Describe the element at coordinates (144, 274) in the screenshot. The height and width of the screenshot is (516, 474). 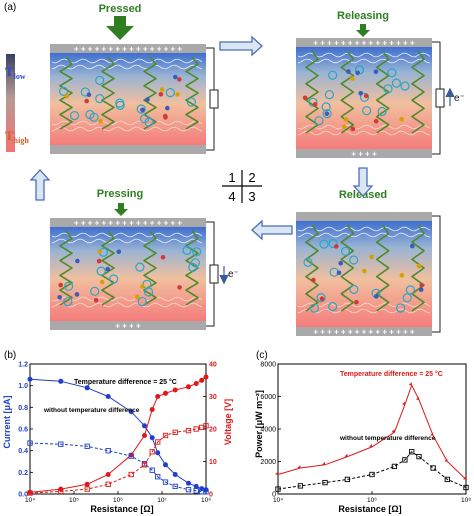
I see `device-cell-3: + + + + + + + + + + + + + + + + + + + + e⁻` at that location.